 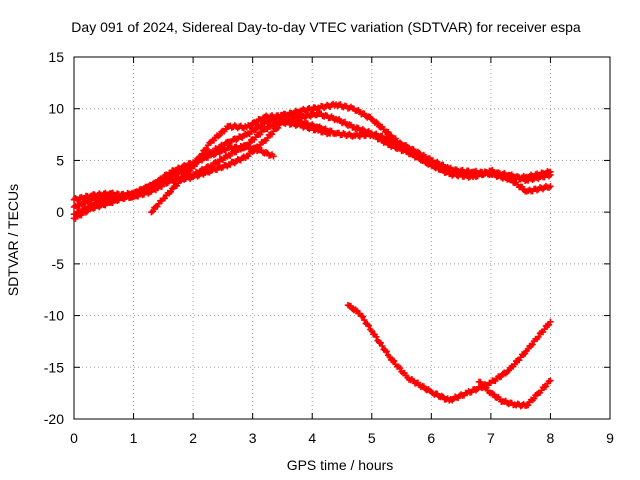 I want to click on x-tick-label: 5, so click(x=372, y=438).